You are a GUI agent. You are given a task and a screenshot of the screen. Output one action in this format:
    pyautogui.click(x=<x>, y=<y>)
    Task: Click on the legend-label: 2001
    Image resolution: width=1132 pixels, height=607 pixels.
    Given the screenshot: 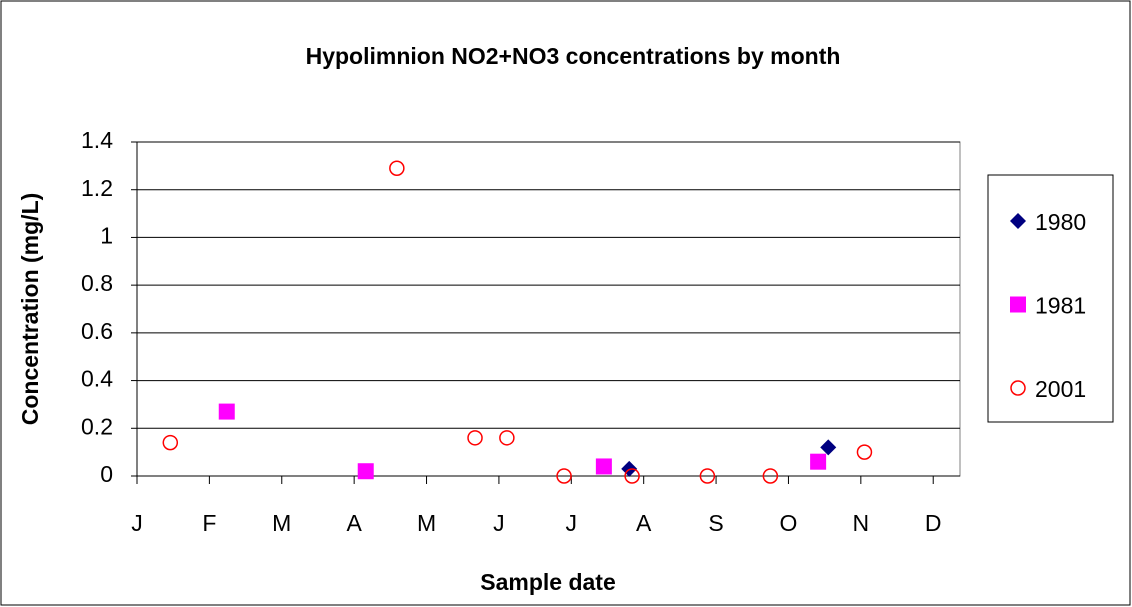 What is the action you would take?
    pyautogui.click(x=1060, y=389)
    